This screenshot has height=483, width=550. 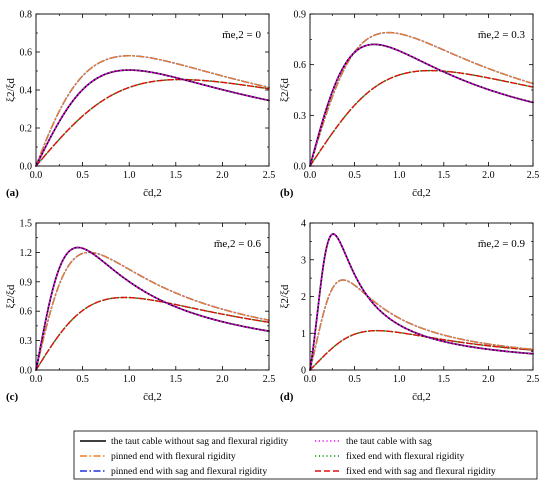 What do you see at coordinates (287, 397) in the screenshot?
I see `panel-label: (d)` at bounding box center [287, 397].